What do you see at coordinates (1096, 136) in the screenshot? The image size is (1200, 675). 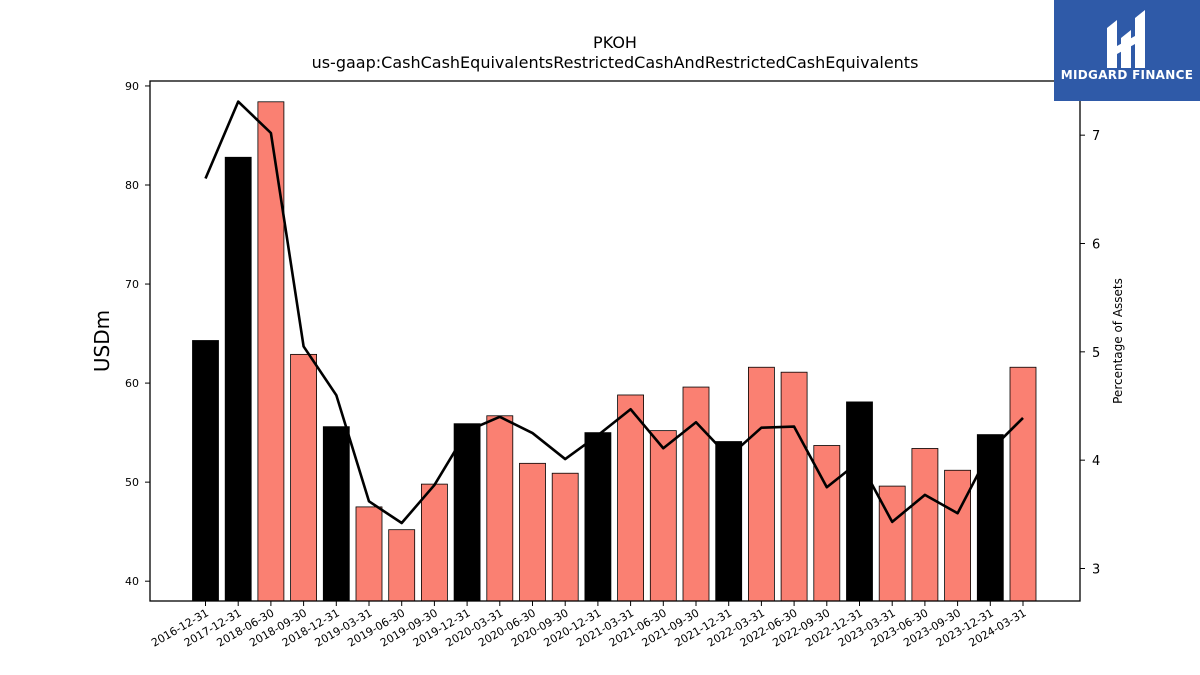 I see `y2-tick-label: 7` at bounding box center [1096, 136].